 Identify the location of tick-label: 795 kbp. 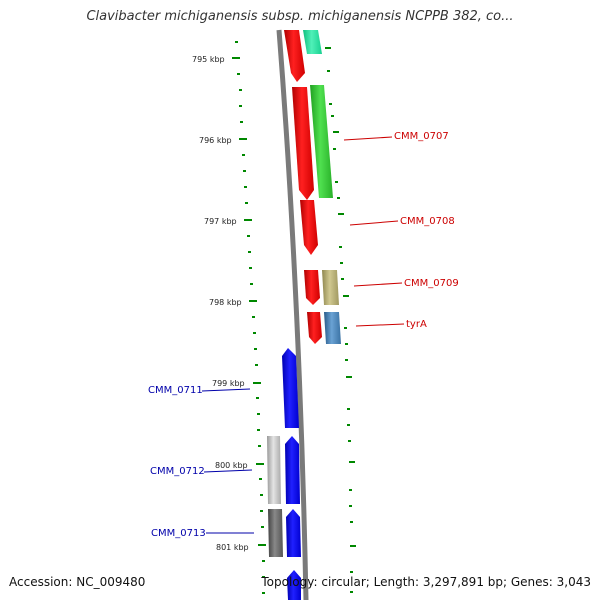
(208, 59).